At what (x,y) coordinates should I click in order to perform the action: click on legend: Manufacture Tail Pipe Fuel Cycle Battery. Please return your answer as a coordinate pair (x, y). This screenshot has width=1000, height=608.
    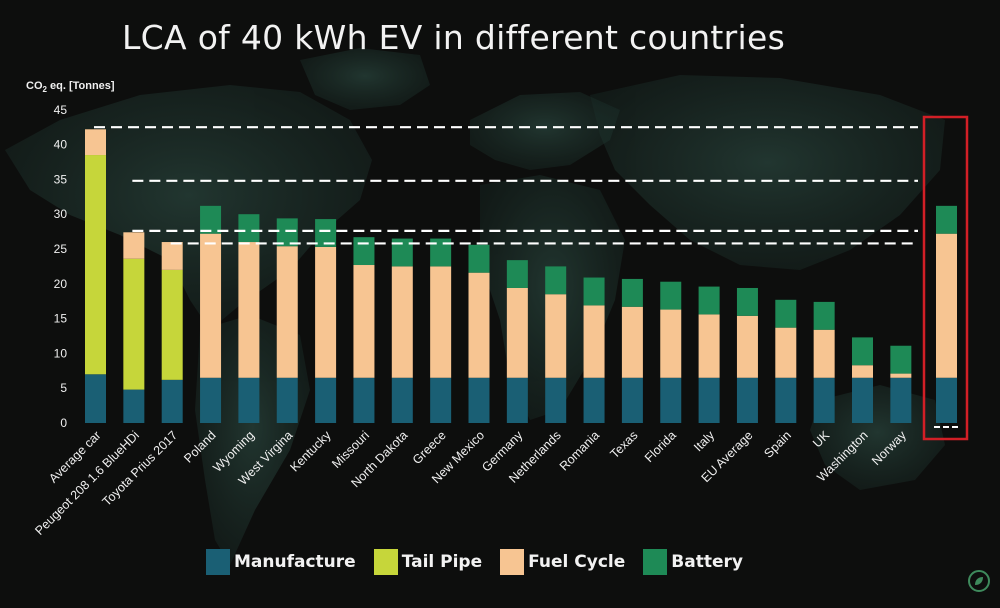
    Looking at the image, I should click on (483, 562).